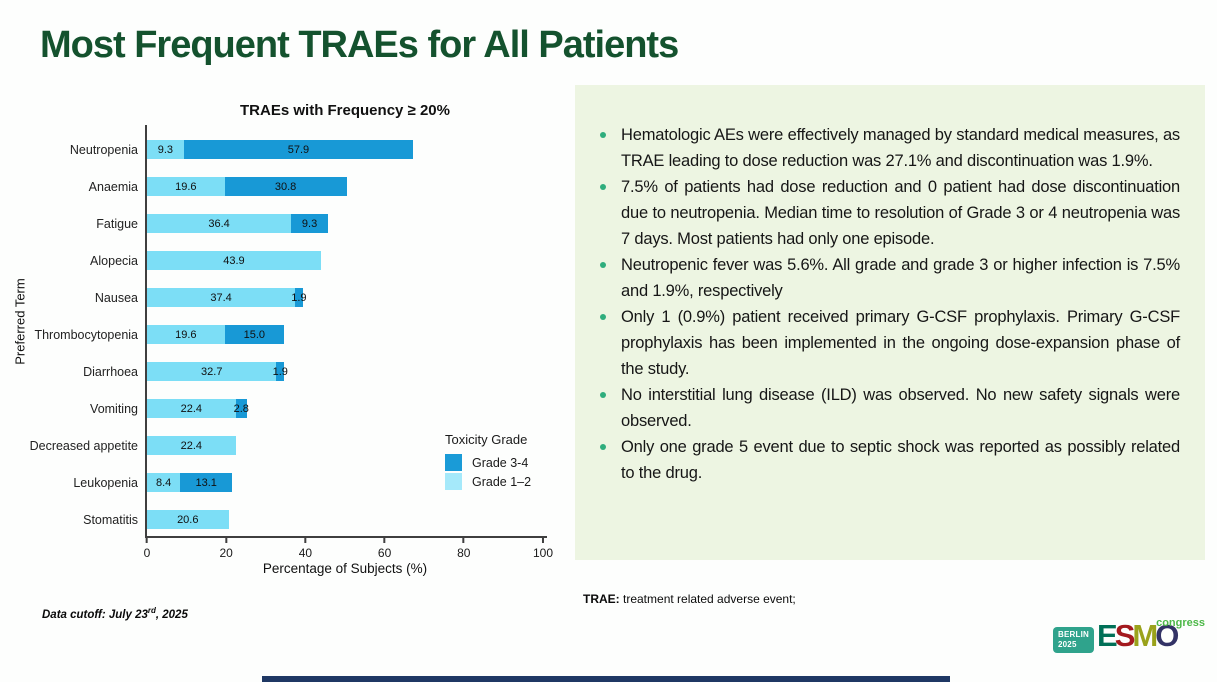  I want to click on bar-segment: 30.8, so click(285, 186).